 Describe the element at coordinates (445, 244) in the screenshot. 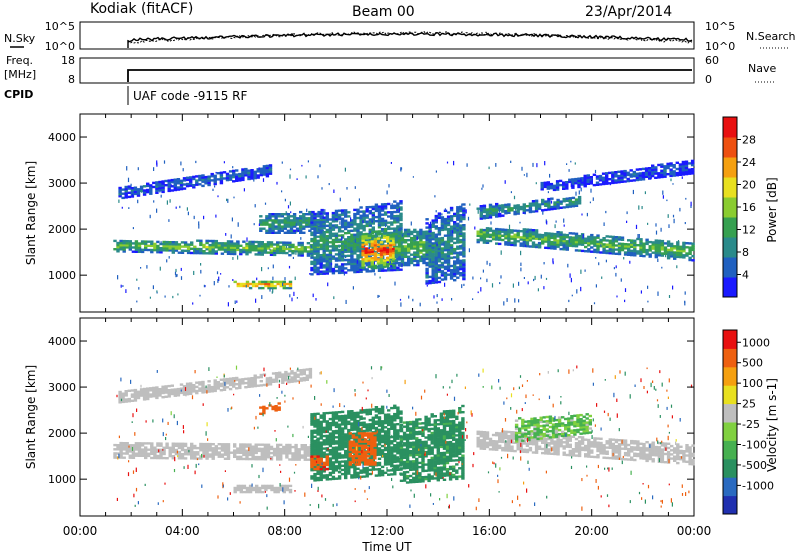

I see `power-echo-region` at that location.